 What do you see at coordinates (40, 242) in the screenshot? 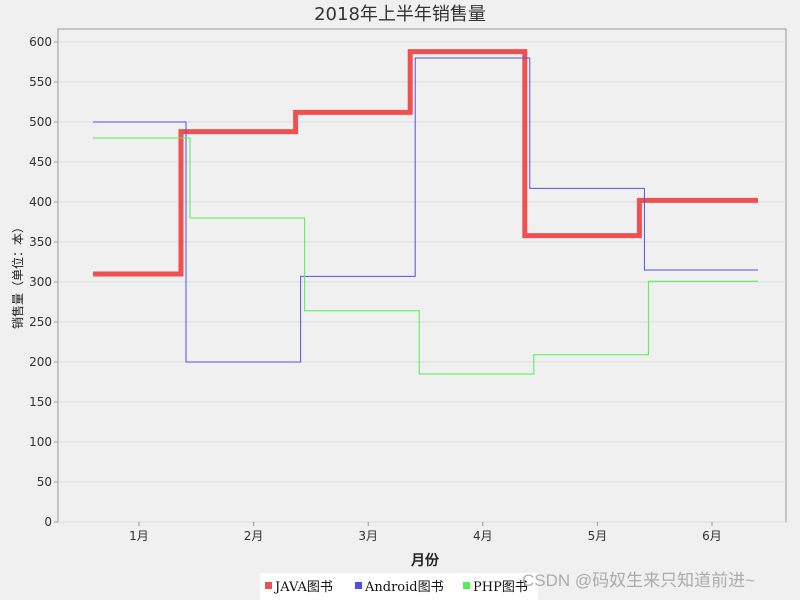
I see `y-tick-label: 350` at bounding box center [40, 242].